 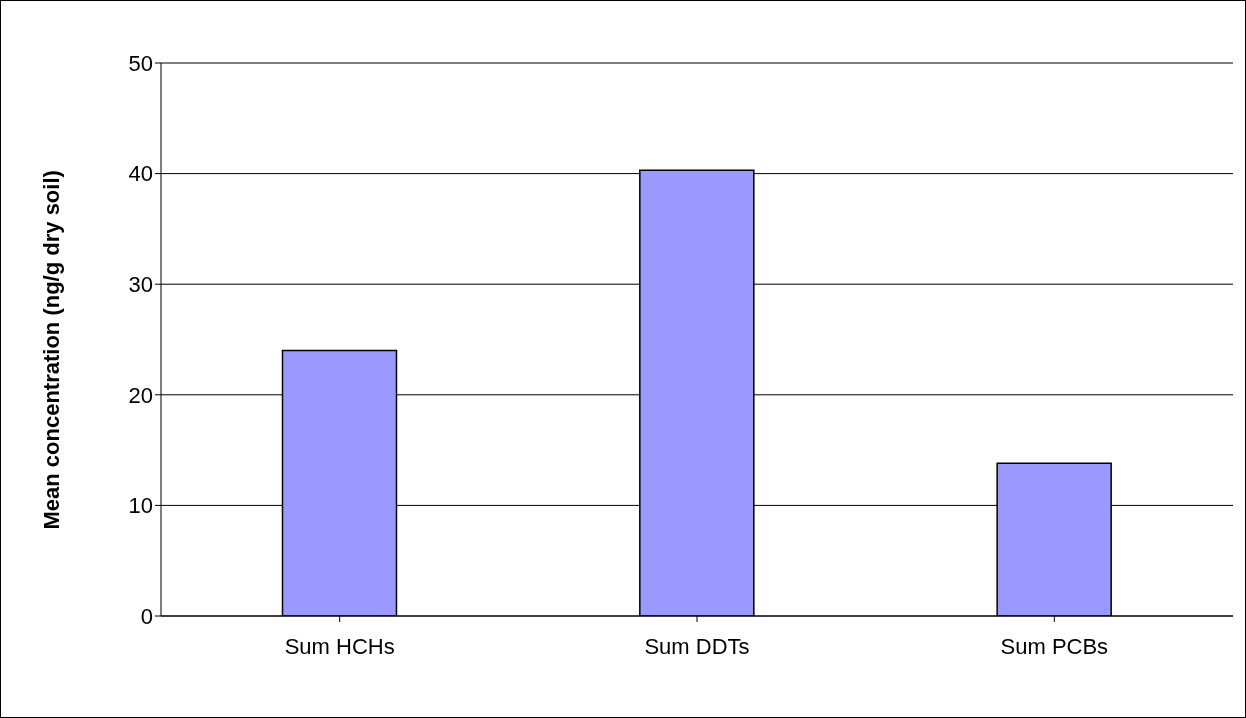 What do you see at coordinates (146, 616) in the screenshot?
I see `y-tick-label: 0` at bounding box center [146, 616].